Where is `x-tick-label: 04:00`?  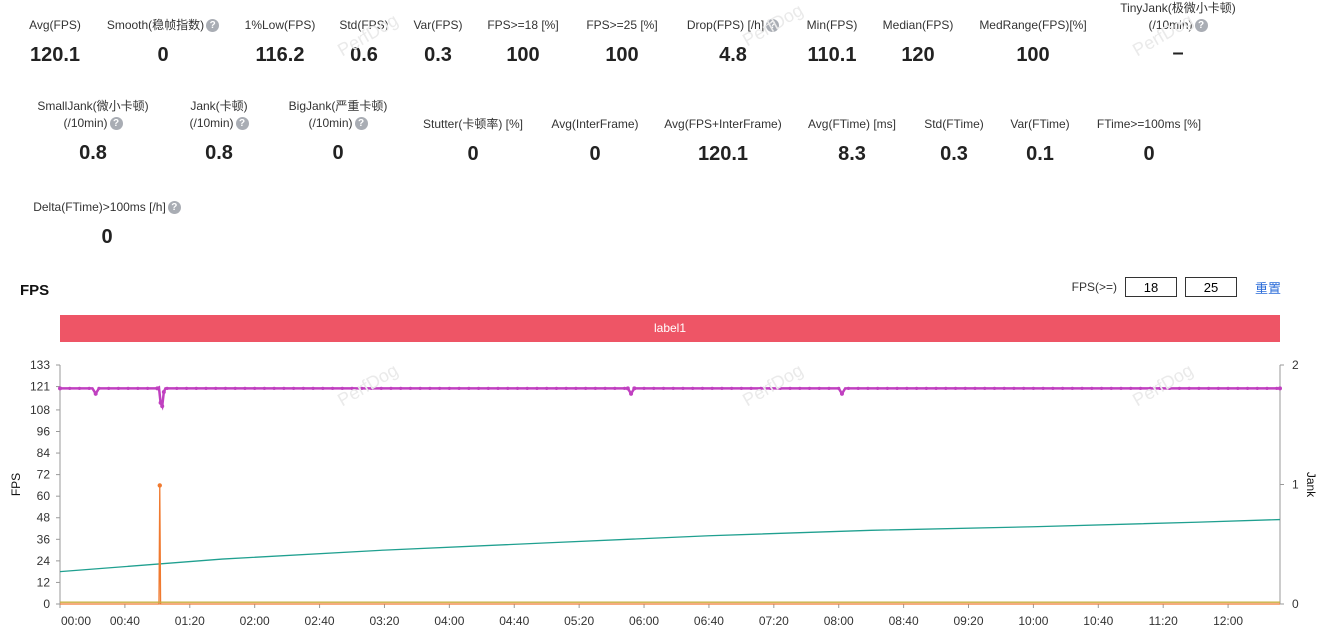 x-tick-label: 04:00 is located at coordinates (449, 621).